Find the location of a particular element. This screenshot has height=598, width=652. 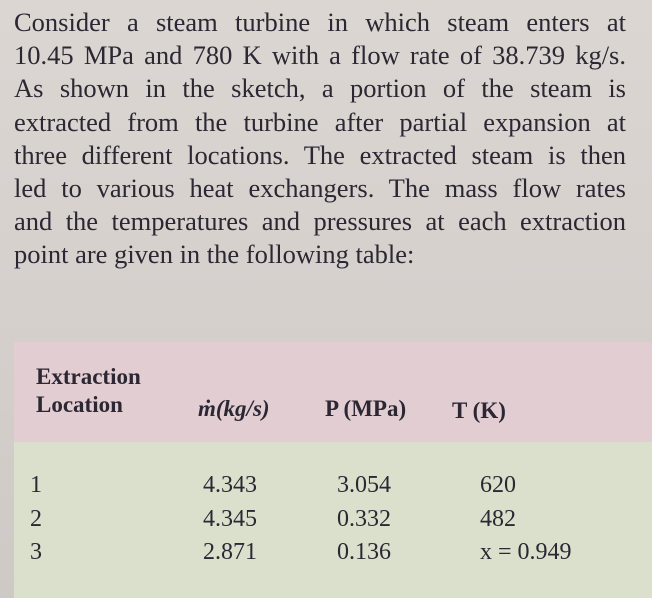

table-cell: 2.871 is located at coordinates (230, 552).